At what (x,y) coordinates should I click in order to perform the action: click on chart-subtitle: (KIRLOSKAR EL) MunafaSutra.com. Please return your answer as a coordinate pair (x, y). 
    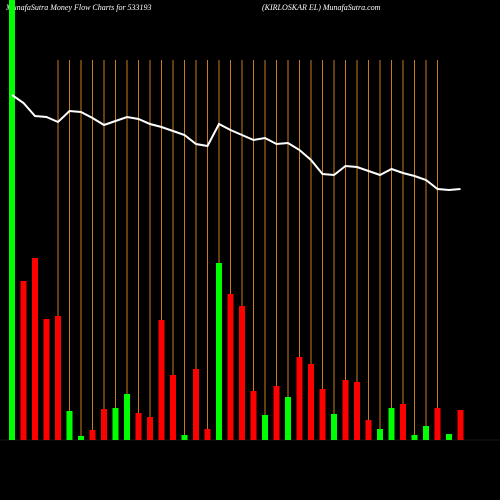
    Looking at the image, I should click on (321, 7).